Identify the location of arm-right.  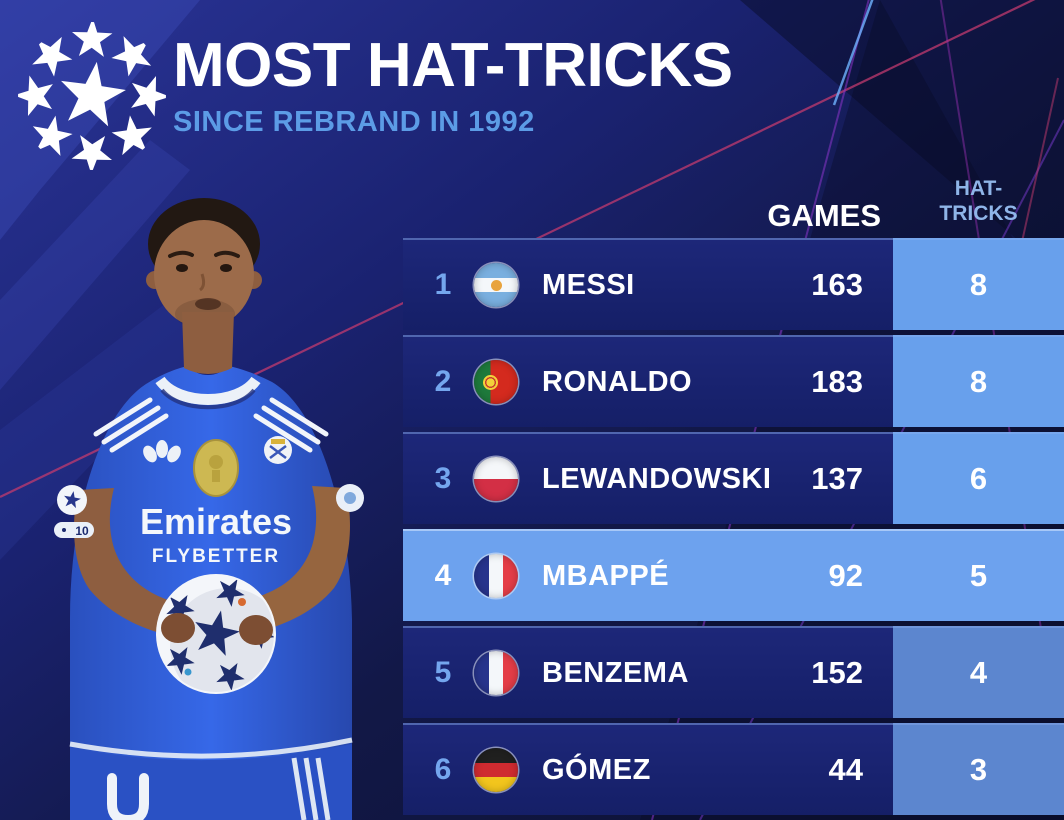
(302, 558).